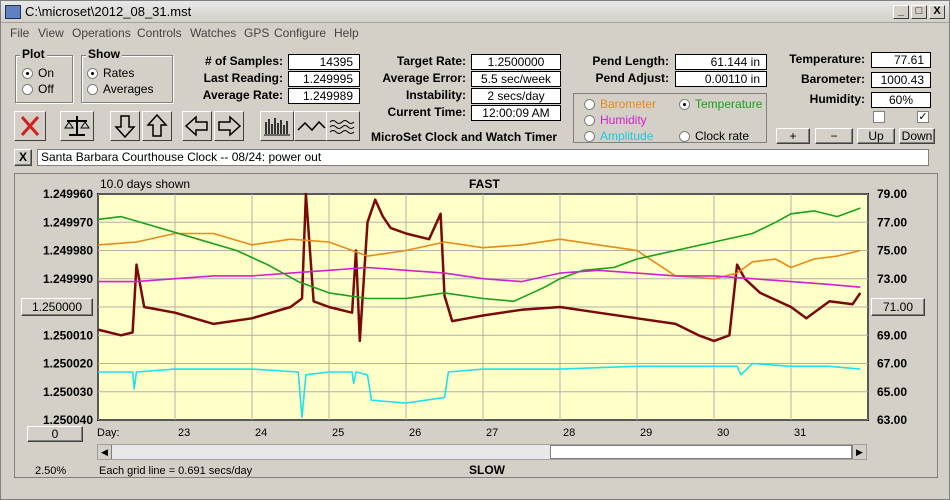 The height and width of the screenshot is (500, 950). I want to click on series-temperature-radio: Temperature, so click(720, 104).